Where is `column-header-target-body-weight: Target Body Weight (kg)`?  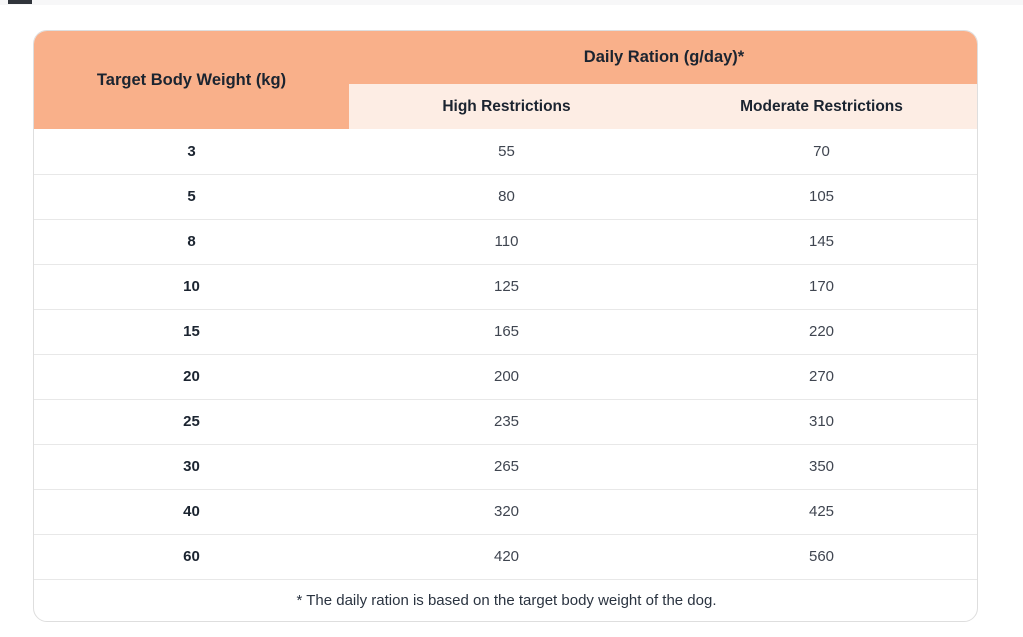 column-header-target-body-weight: Target Body Weight (kg) is located at coordinates (191, 80).